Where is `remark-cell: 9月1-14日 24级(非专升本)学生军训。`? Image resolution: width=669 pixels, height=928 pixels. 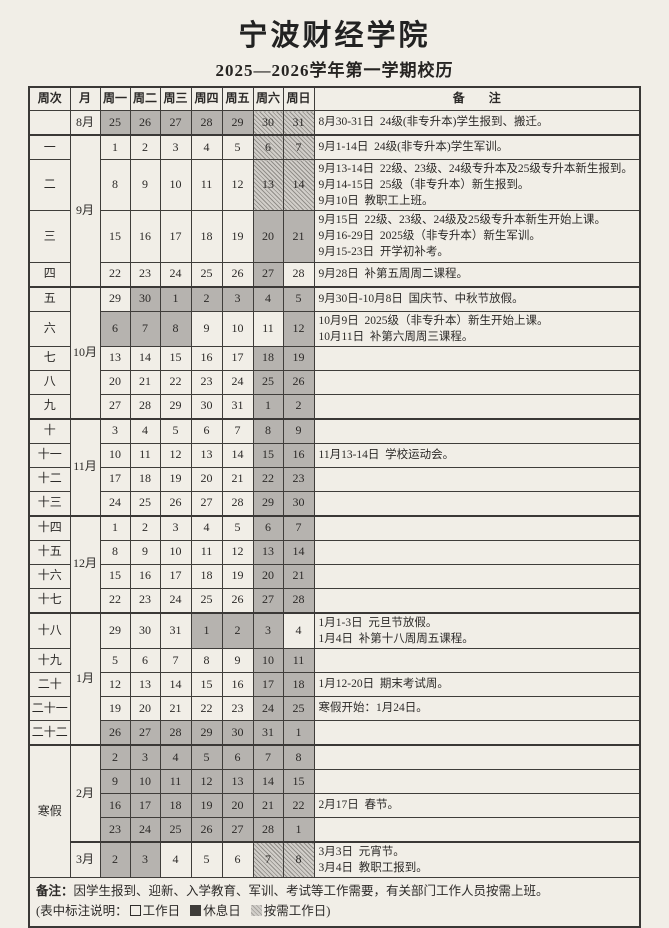
remark-cell: 9月1-14日 24级(非专升本)学生军训。 is located at coordinates (477, 147).